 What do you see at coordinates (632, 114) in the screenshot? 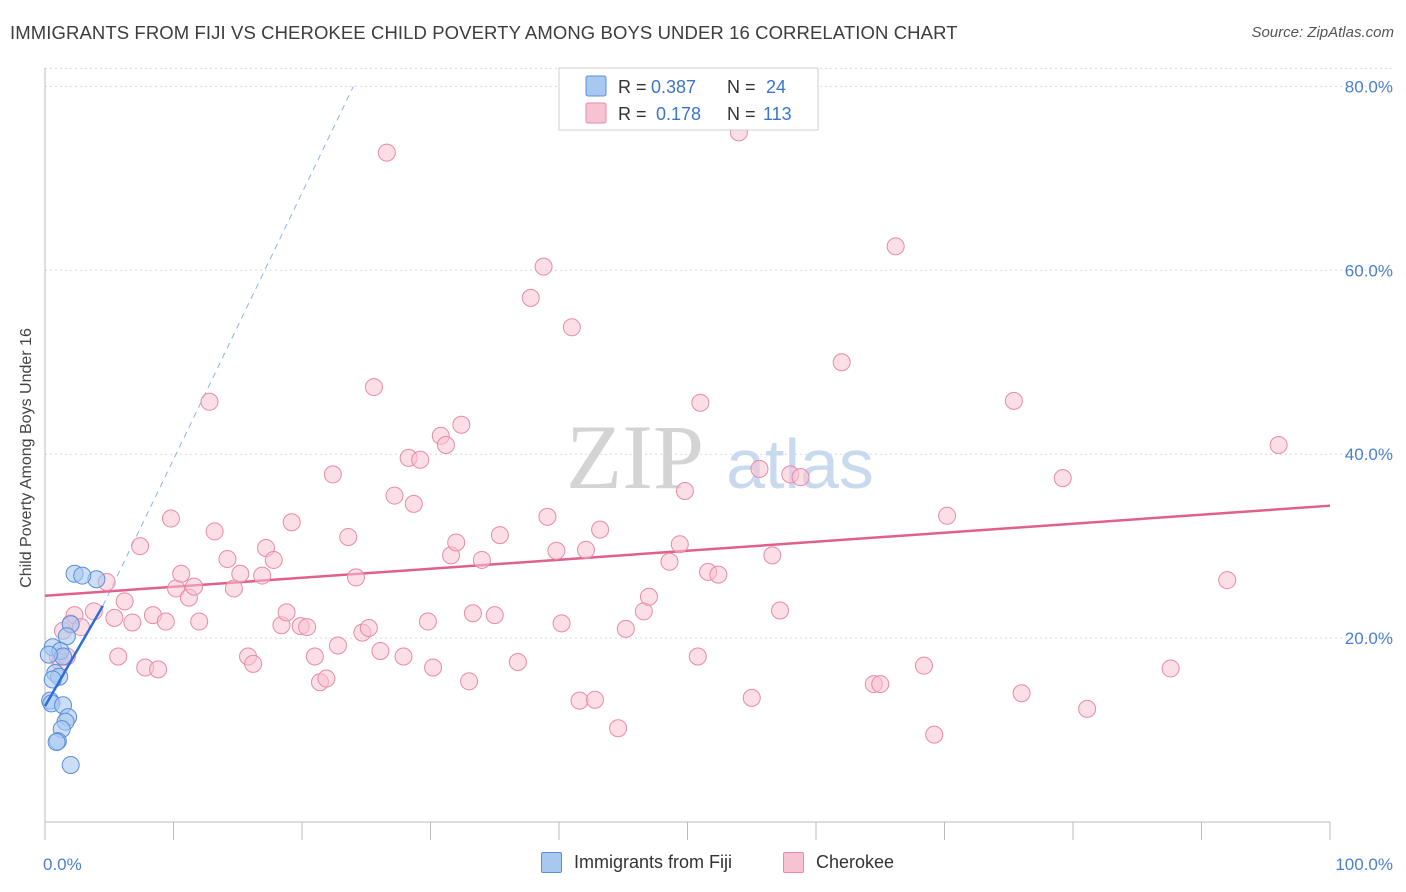
I see `legend-r-label-cherokee: R =` at bounding box center [632, 114].